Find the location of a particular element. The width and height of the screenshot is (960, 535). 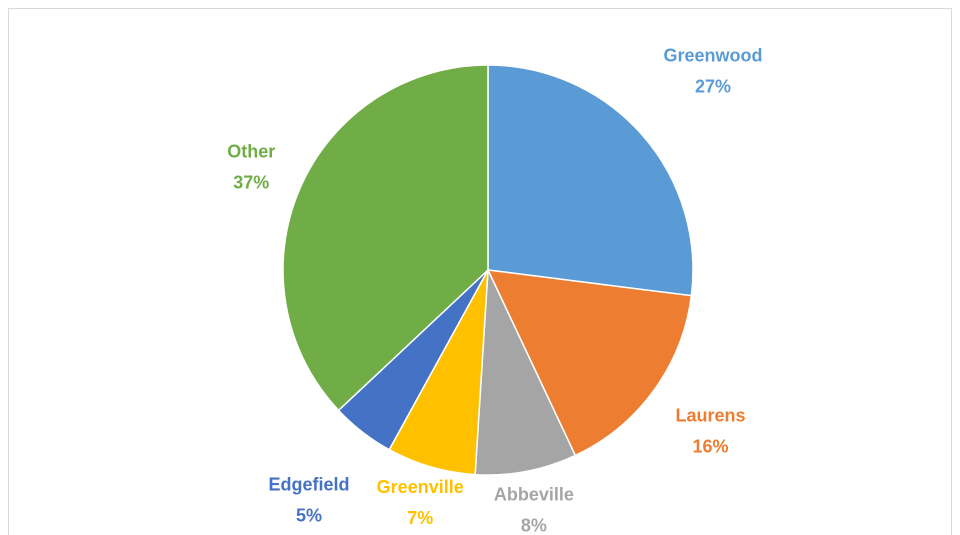

slice-value-label: 7% is located at coordinates (420, 518).